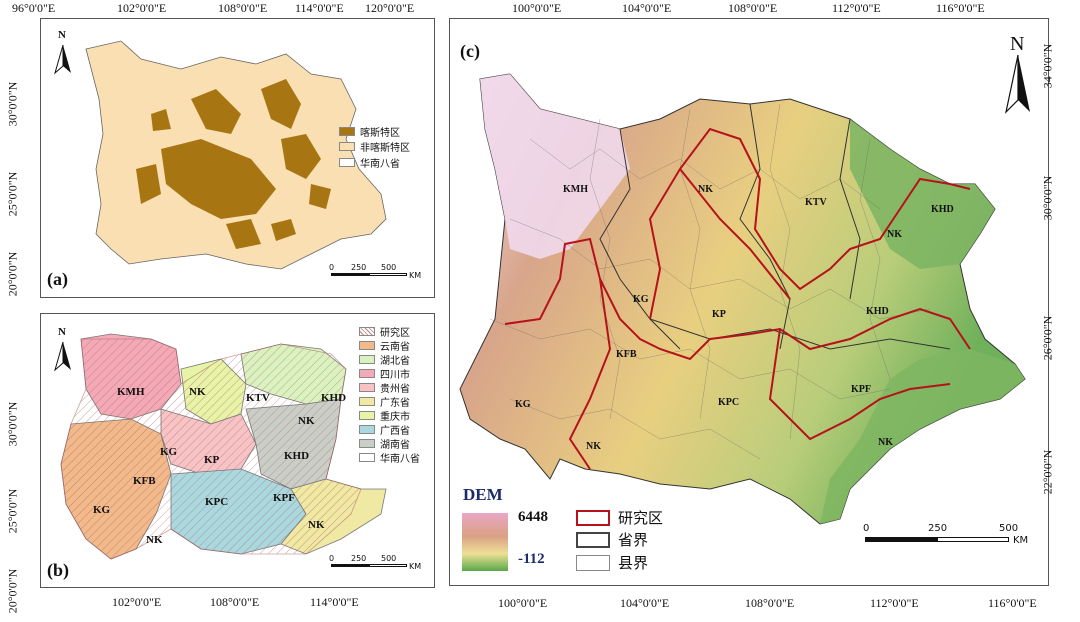 Image resolution: width=1080 pixels, height=622 pixels. What do you see at coordinates (58, 570) in the screenshot?
I see `panel-b-label: (b)` at bounding box center [58, 570].